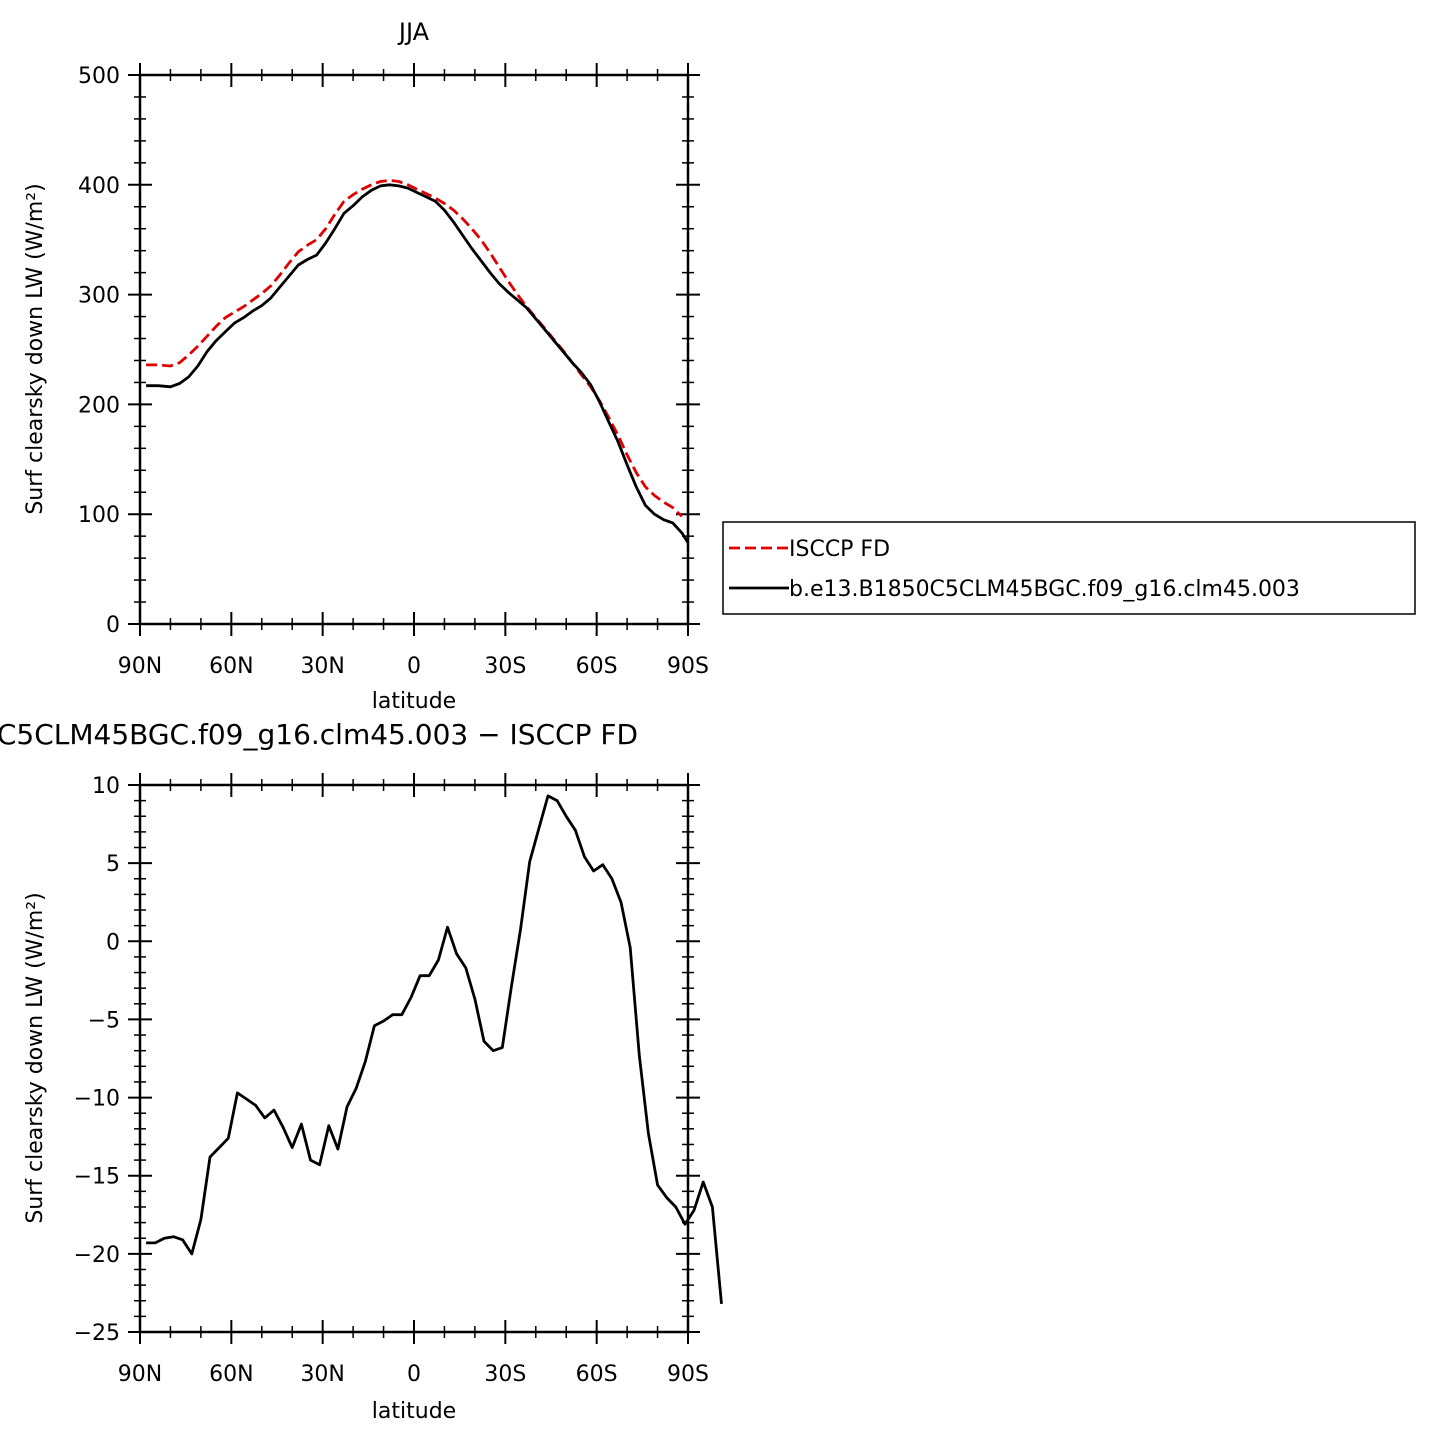 The image size is (1435, 1435). I want to click on bottom-y-tick-labels: −25 −20 −15 −10 −5 0 5 10, so click(97, 1060).